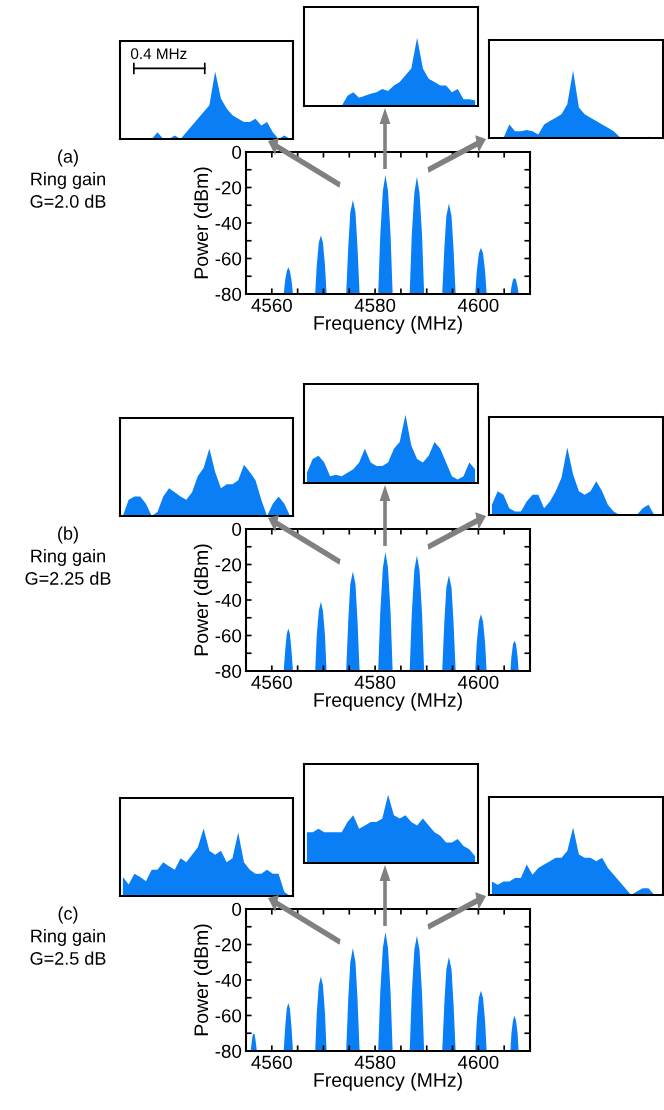  What do you see at coordinates (158, 54) in the screenshot?
I see `text: 0.4 MHz` at bounding box center [158, 54].